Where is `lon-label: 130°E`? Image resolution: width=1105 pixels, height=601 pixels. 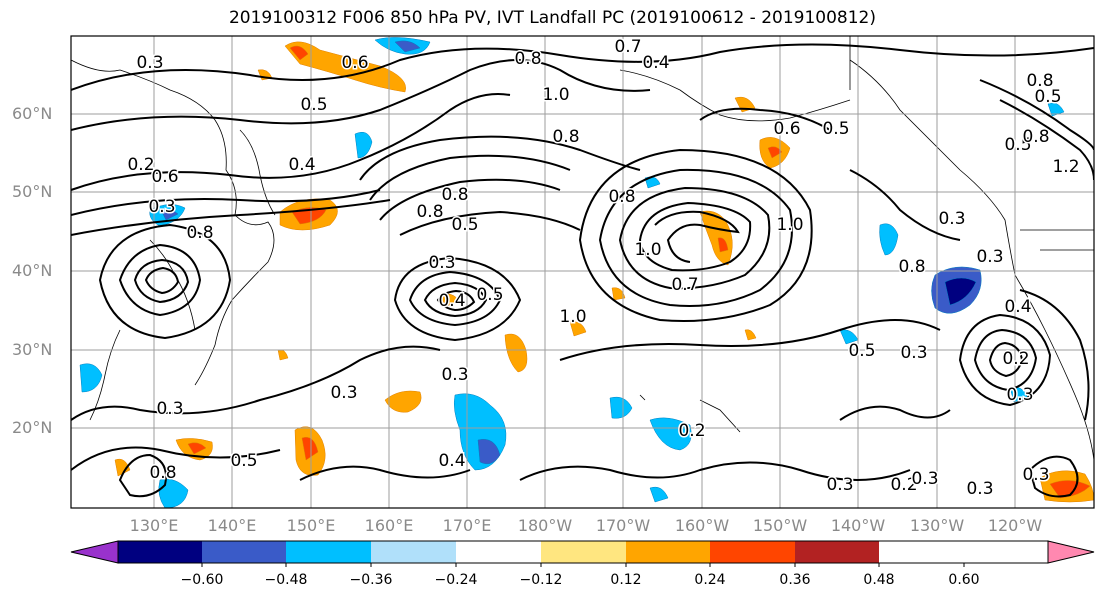 lon-label: 130°E is located at coordinates (154, 525).